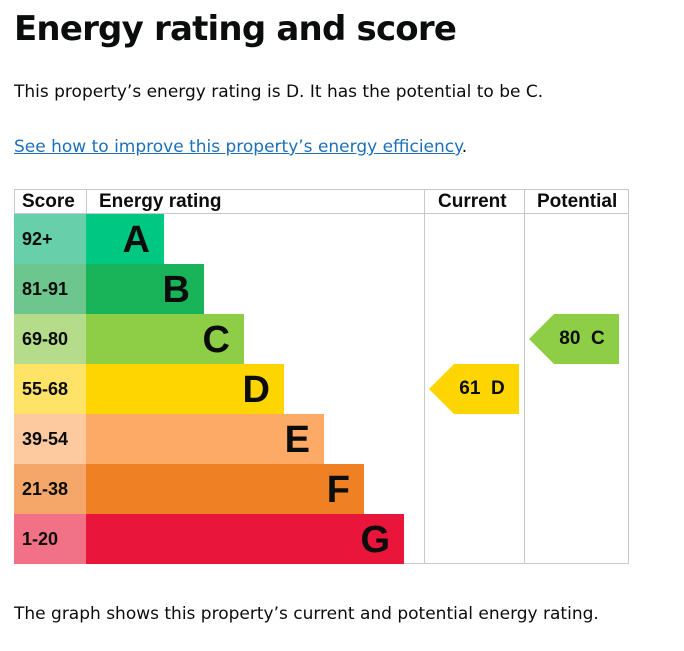 The width and height of the screenshot is (684, 651). What do you see at coordinates (375, 540) in the screenshot?
I see `rating-band-letter: G` at bounding box center [375, 540].